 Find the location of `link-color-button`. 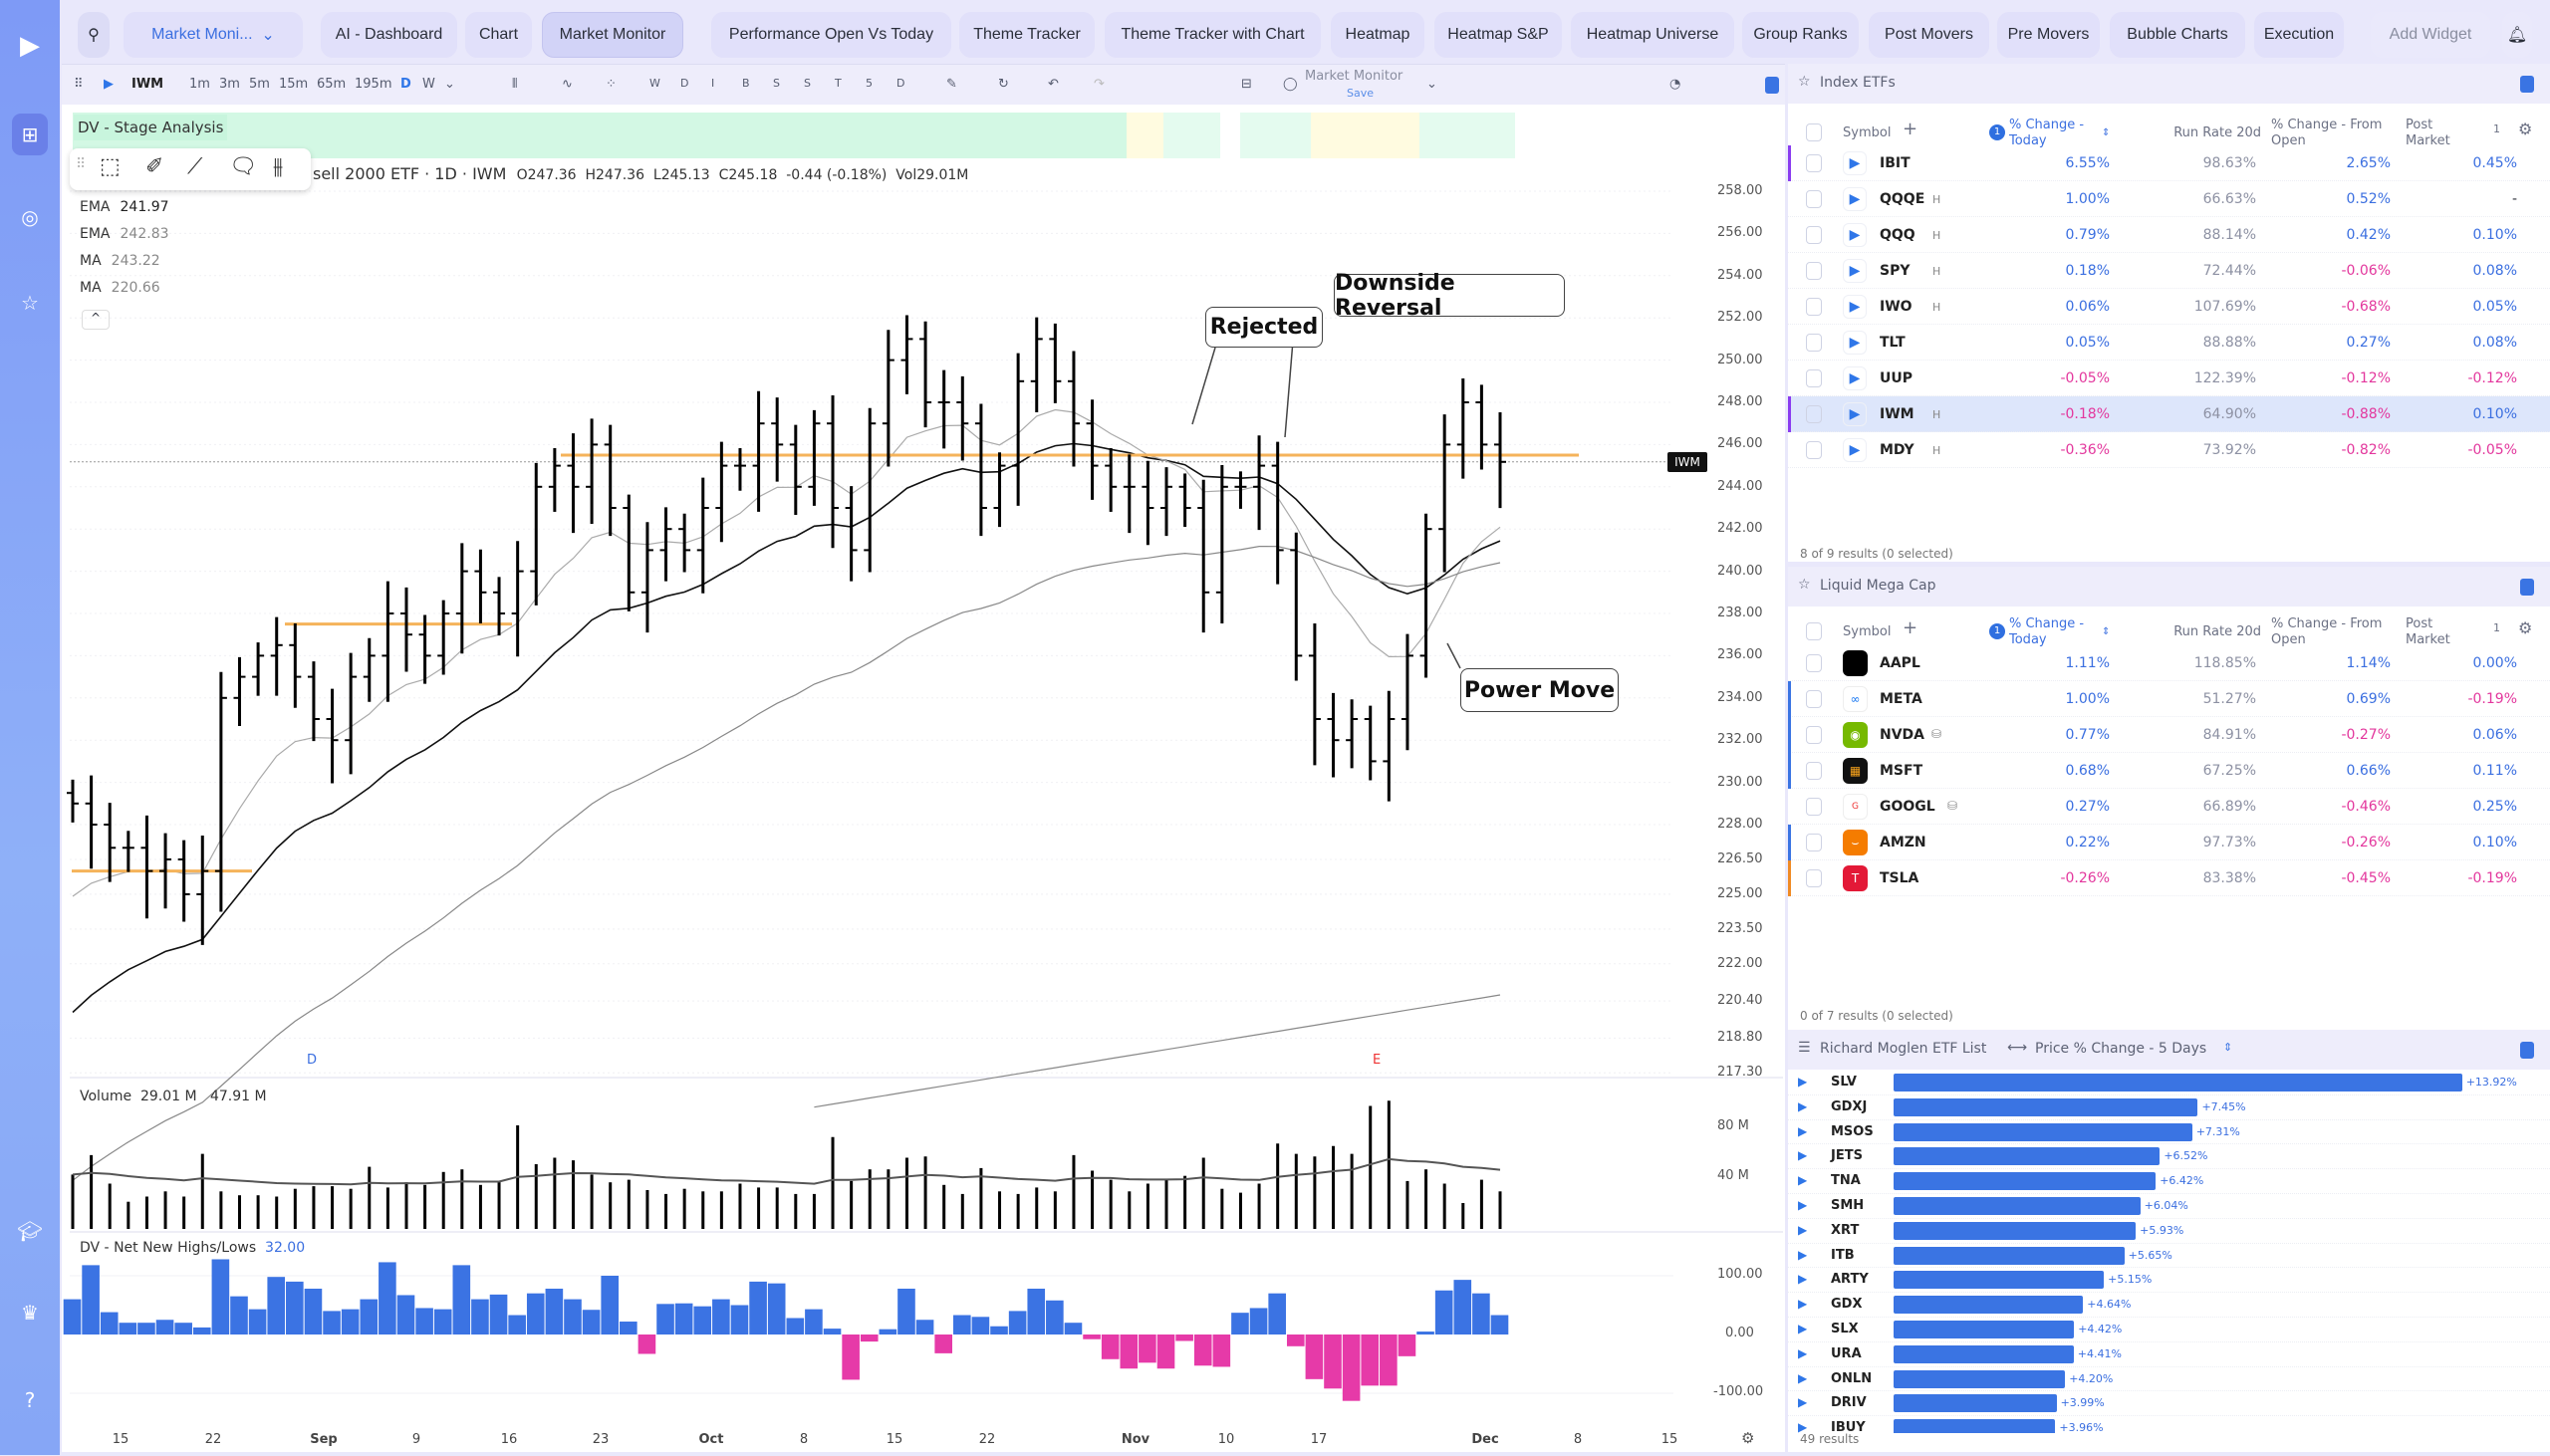

link-color-button is located at coordinates (2527, 84).